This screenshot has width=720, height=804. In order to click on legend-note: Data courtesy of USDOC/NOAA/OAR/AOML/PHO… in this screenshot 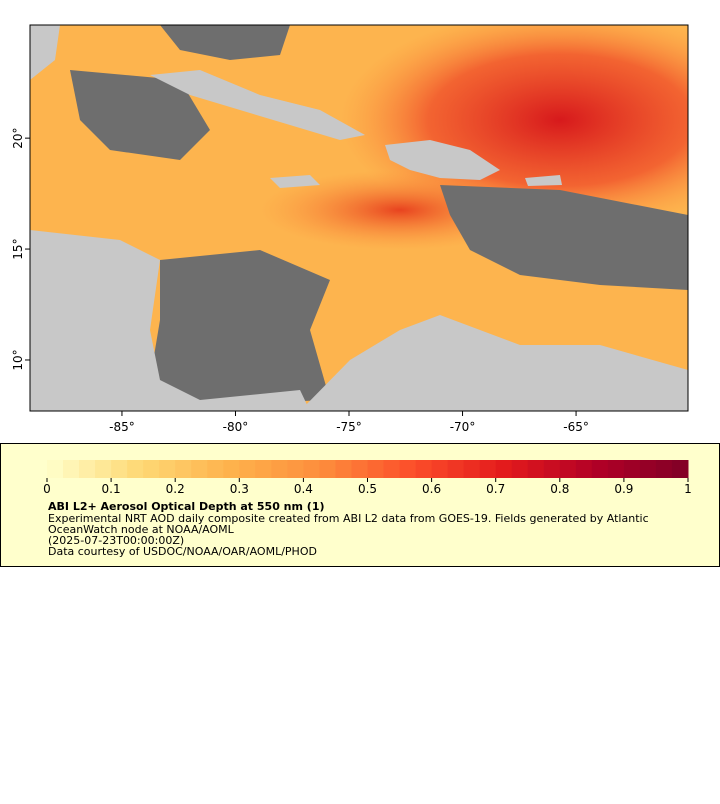, I will do `click(182, 551)`.